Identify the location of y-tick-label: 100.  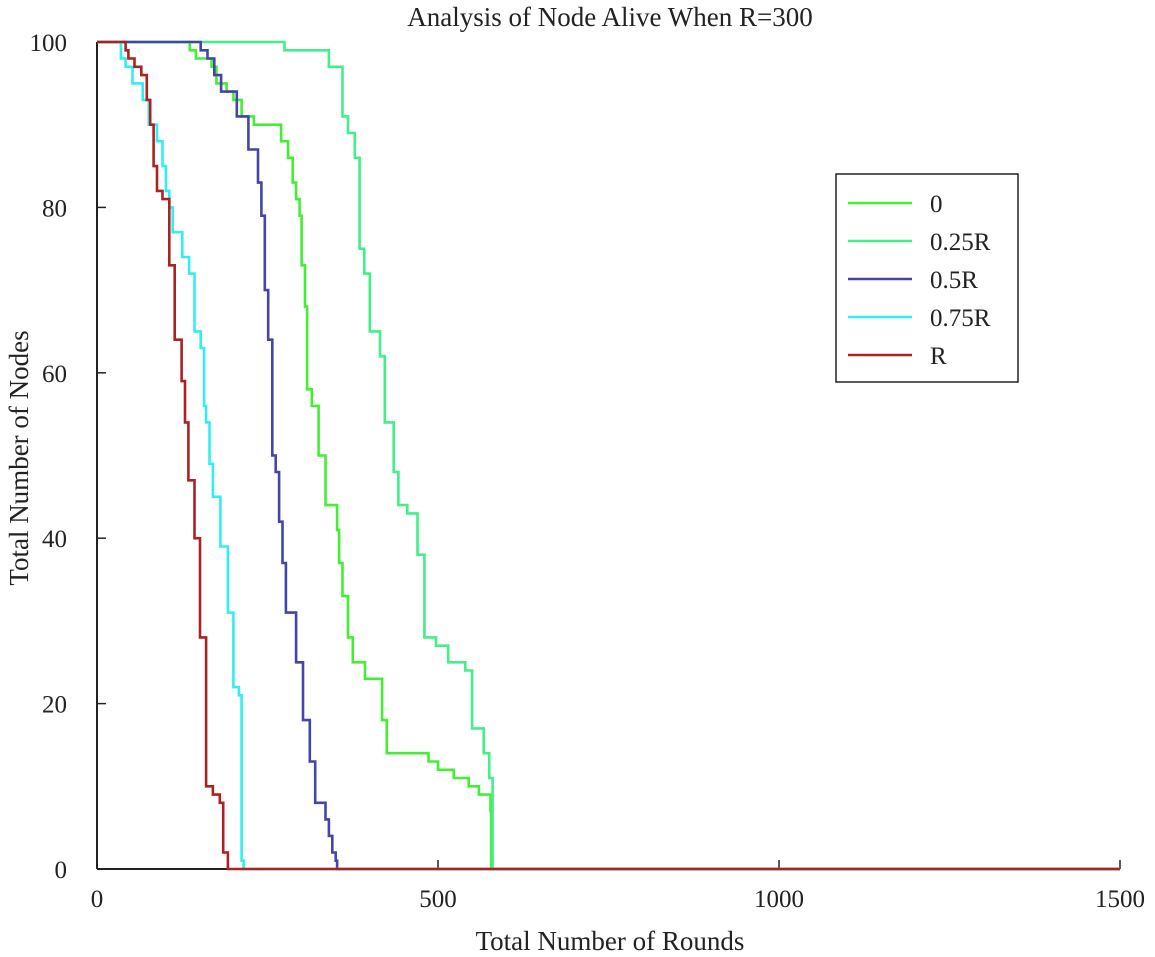
(49, 43).